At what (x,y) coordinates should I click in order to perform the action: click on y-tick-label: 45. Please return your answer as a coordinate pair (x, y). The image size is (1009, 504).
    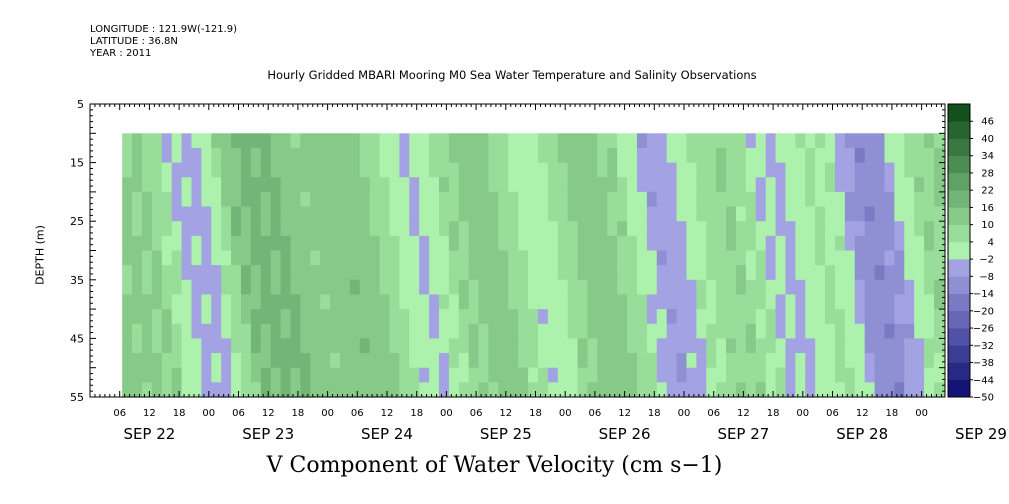
    Looking at the image, I should click on (77, 338).